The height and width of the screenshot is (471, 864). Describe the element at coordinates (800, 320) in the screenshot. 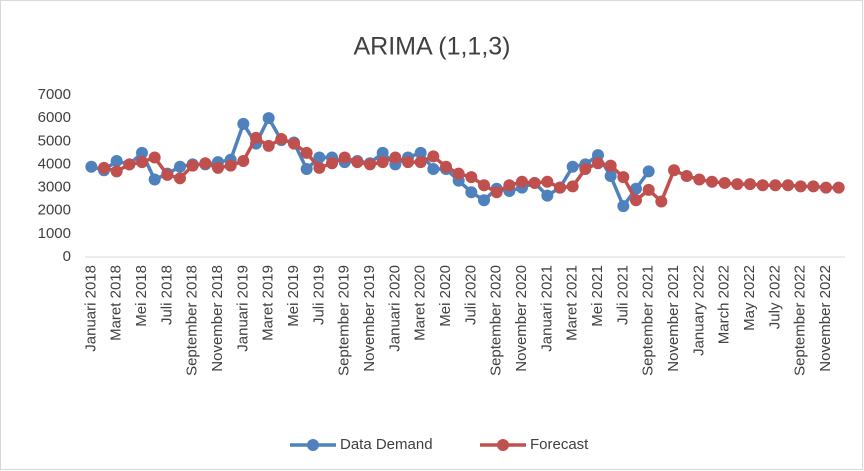

I see `x-tick-label: September 2022` at that location.